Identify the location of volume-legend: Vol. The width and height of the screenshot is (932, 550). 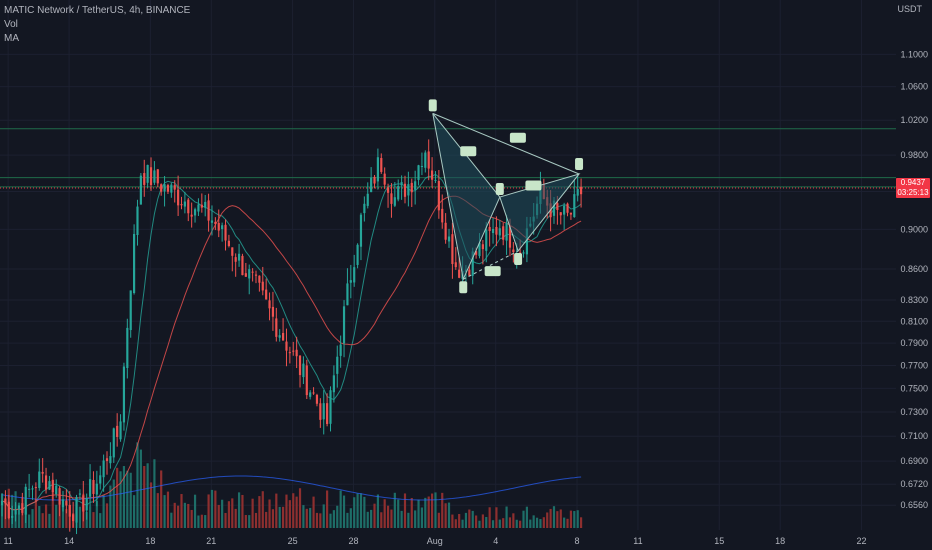
(11, 24).